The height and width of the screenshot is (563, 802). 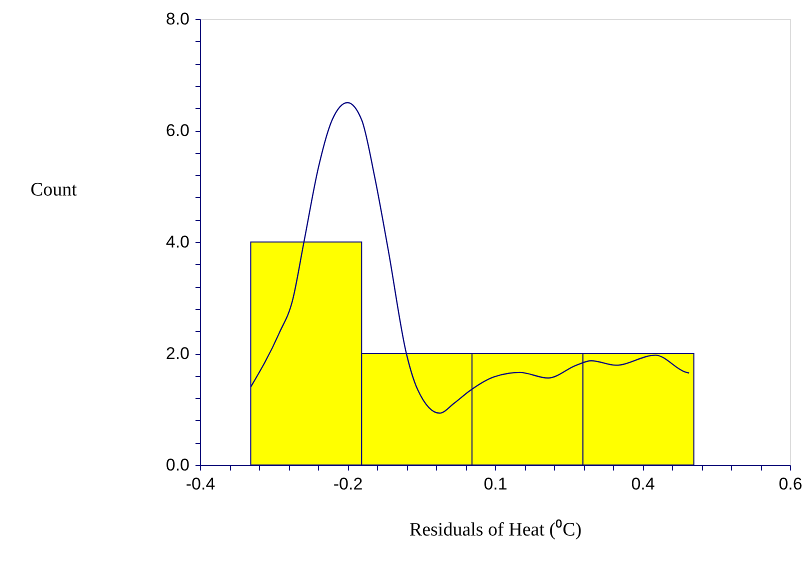 I want to click on x-tick-label: -0.4, so click(x=201, y=484).